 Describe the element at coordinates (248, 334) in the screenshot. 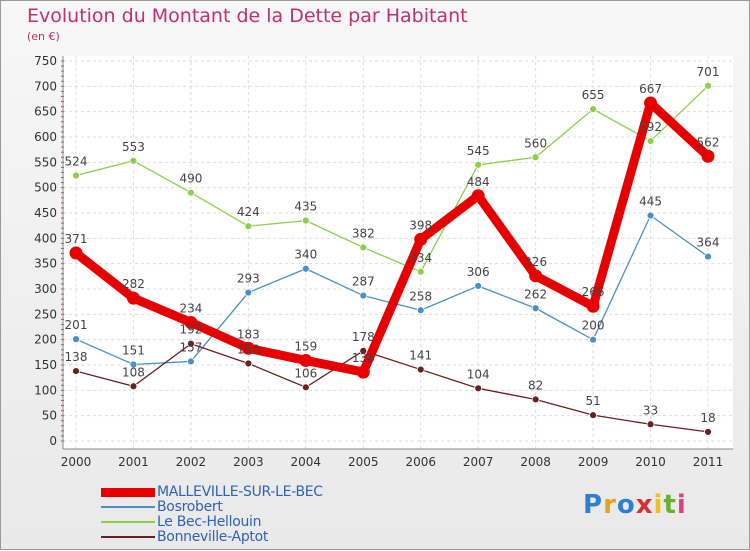

I see `data-label: 183` at that location.